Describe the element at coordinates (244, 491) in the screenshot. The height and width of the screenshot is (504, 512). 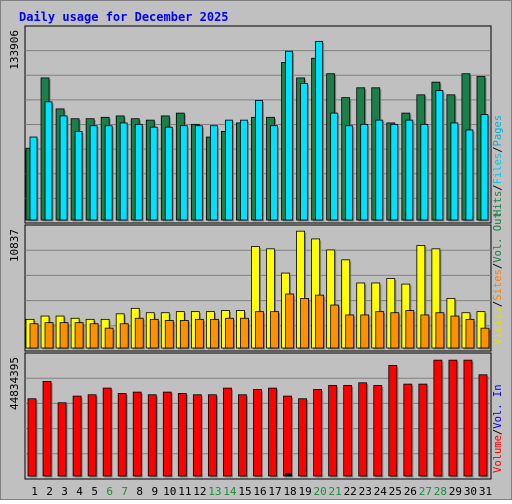
I see `day-label: 15` at that location.